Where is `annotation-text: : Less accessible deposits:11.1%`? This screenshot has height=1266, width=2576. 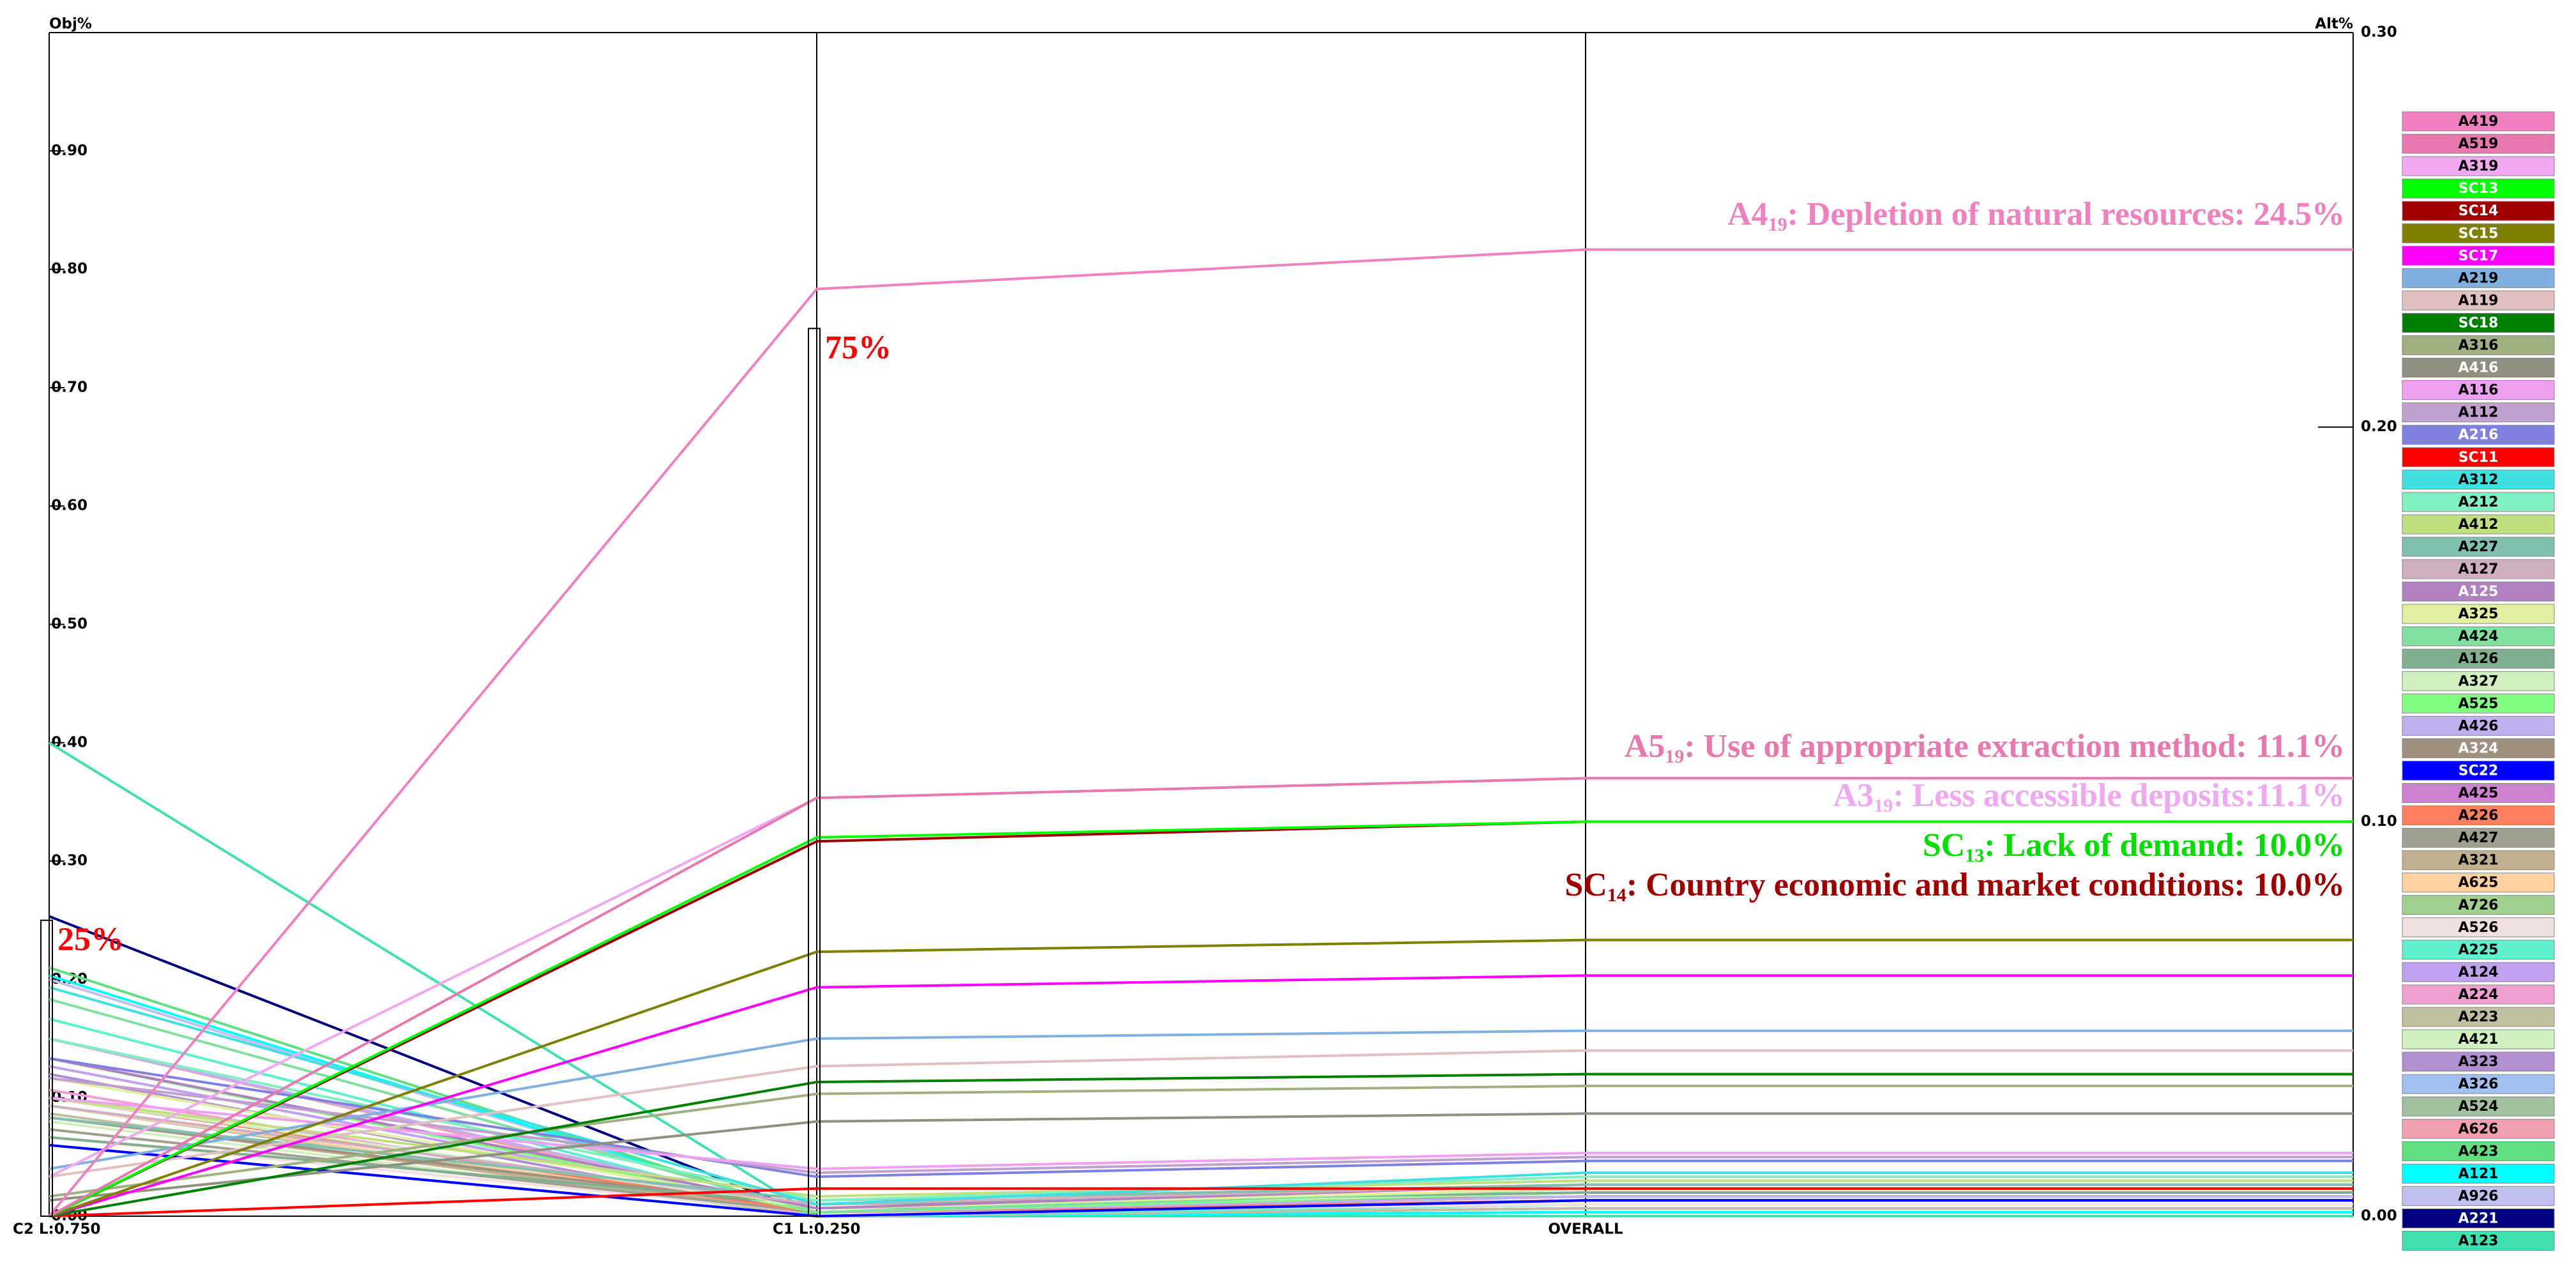 annotation-text: : Less accessible deposits:11.1% is located at coordinates (2119, 795).